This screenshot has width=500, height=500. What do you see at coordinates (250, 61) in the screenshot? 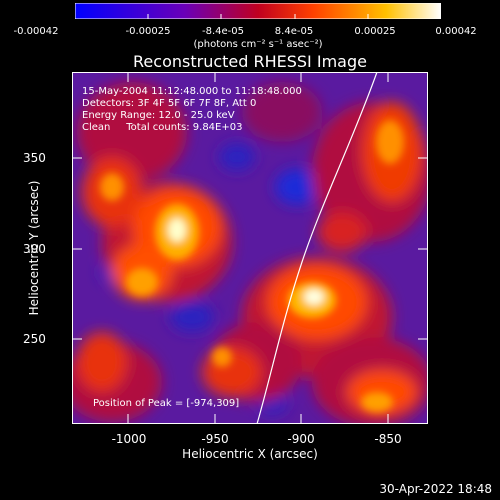
I see `image-title: Reconstructed RHESSI Image` at bounding box center [250, 61].